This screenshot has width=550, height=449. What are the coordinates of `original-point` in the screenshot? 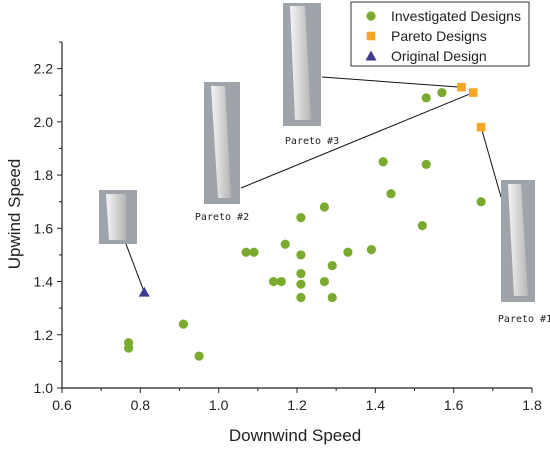 It's located at (144, 291).